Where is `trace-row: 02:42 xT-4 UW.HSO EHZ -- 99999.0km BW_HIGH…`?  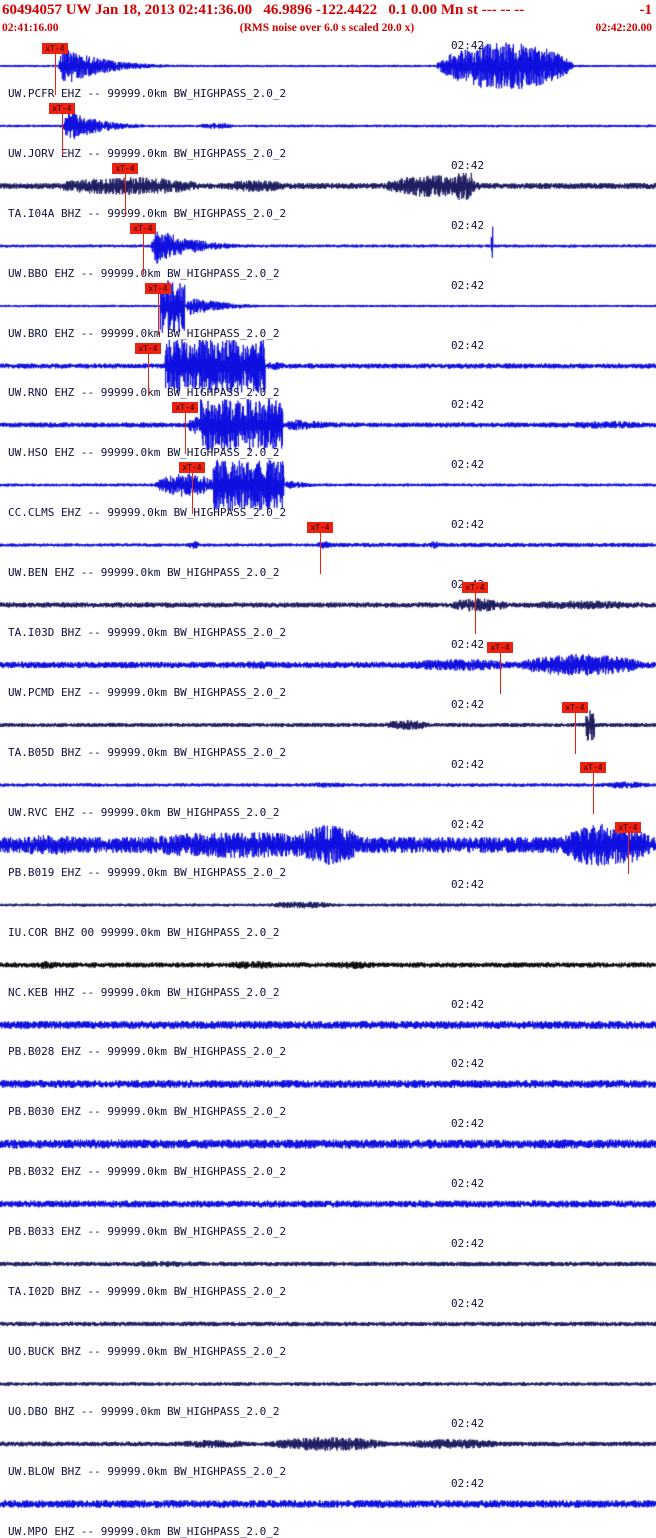 trace-row: 02:42 xT-4 UW.HSO EHZ -- 99999.0km BW_HIGH… is located at coordinates (328, 429).